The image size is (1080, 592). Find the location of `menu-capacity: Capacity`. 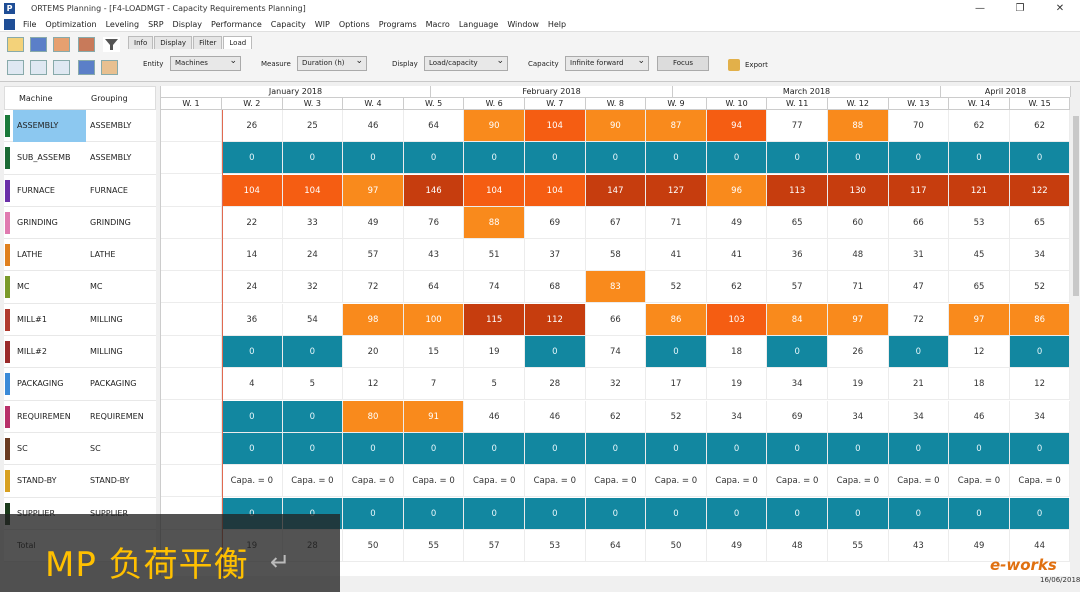

menu-capacity: Capacity is located at coordinates (288, 24).